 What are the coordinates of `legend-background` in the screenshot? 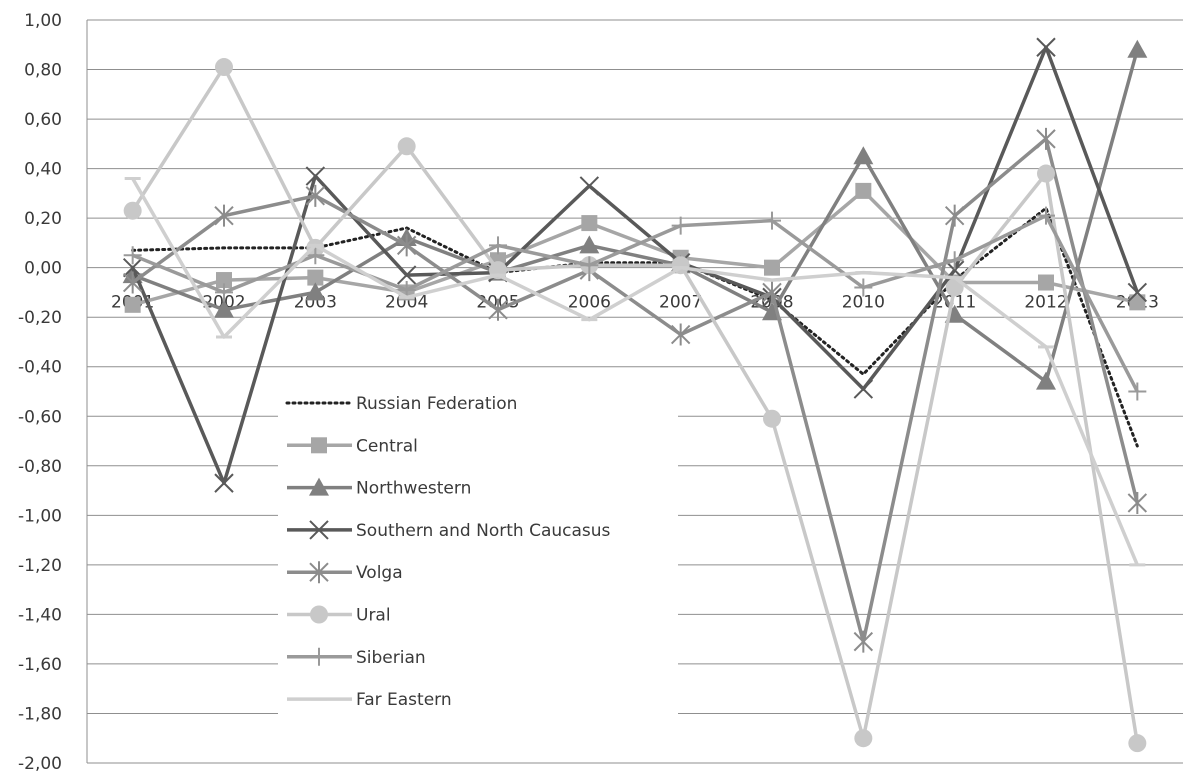 It's located at (478, 551).